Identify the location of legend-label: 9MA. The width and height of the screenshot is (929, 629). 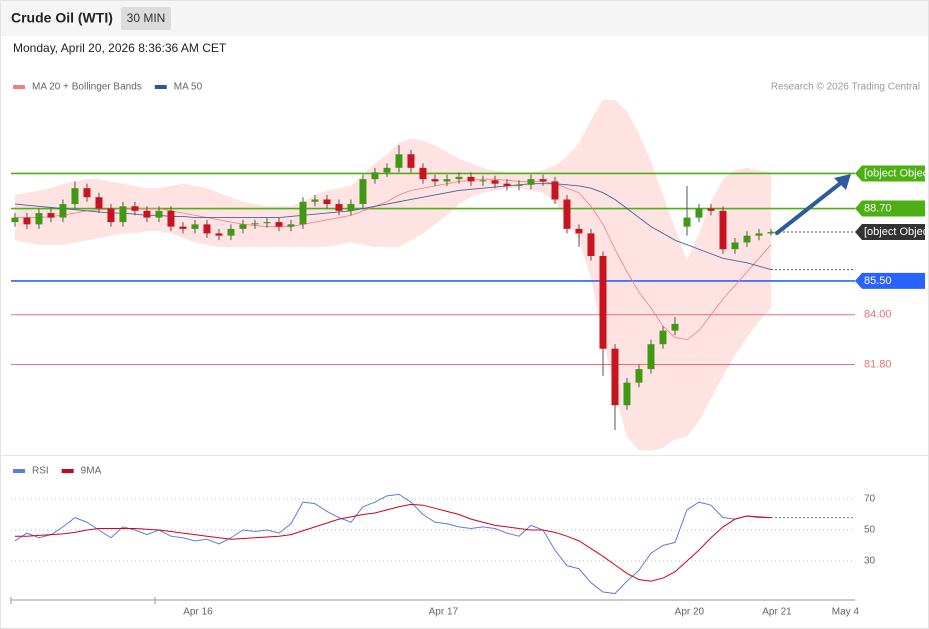
(91, 471).